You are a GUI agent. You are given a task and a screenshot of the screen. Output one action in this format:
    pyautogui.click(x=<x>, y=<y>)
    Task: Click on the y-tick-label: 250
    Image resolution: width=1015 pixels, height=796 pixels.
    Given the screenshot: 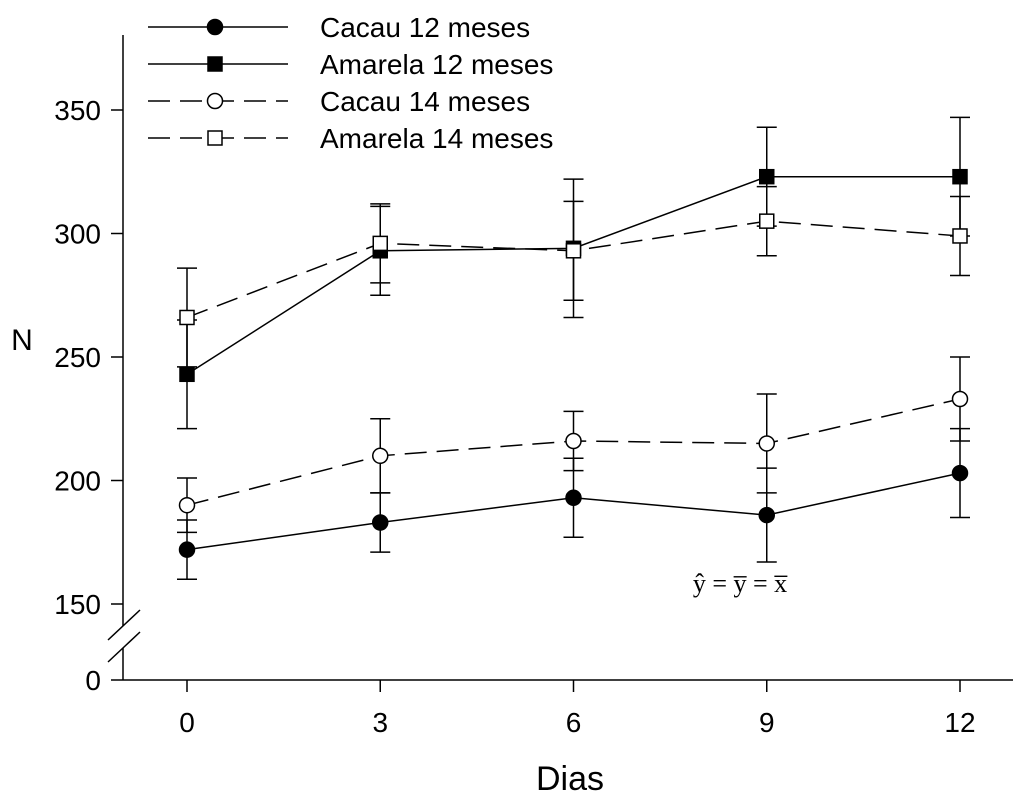 What is the action you would take?
    pyautogui.click(x=77, y=357)
    